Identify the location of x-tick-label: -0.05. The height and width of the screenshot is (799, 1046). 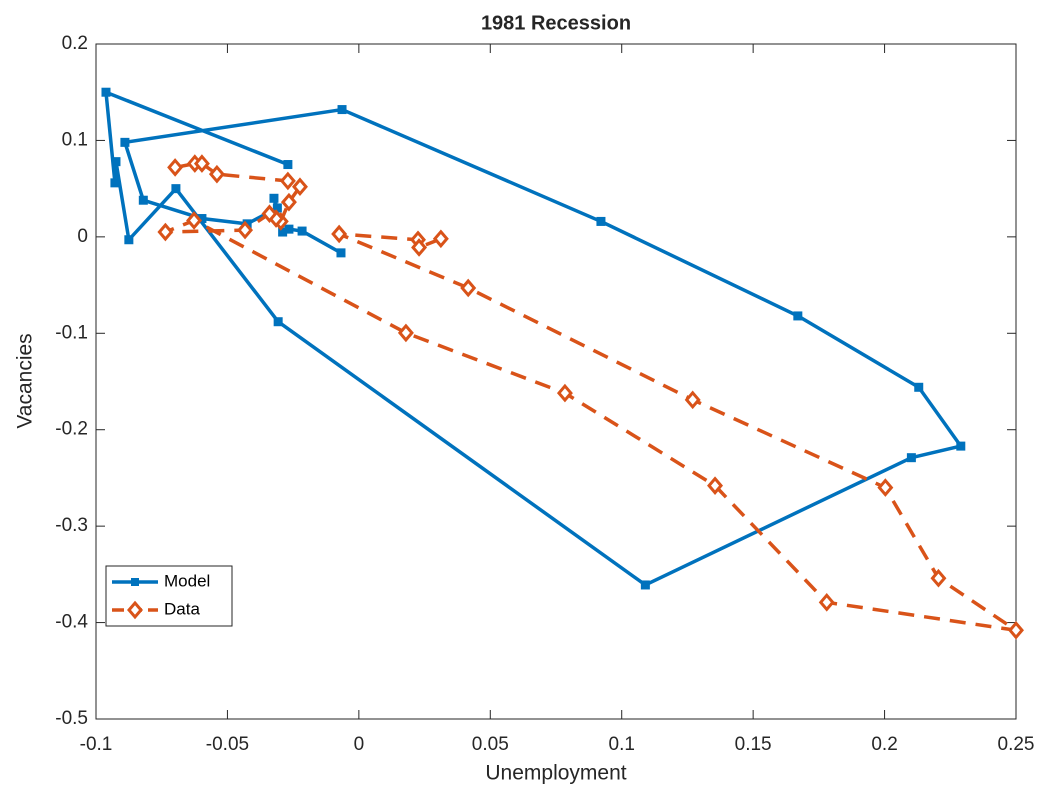
(227, 744).